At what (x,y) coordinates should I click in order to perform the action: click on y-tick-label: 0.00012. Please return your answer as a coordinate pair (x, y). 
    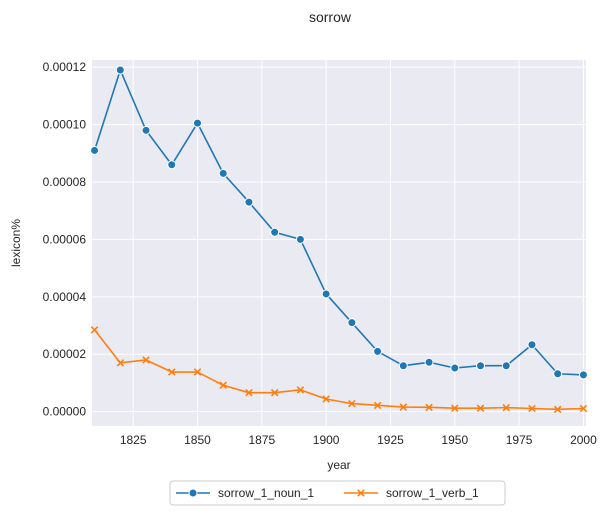
    Looking at the image, I should click on (65, 67).